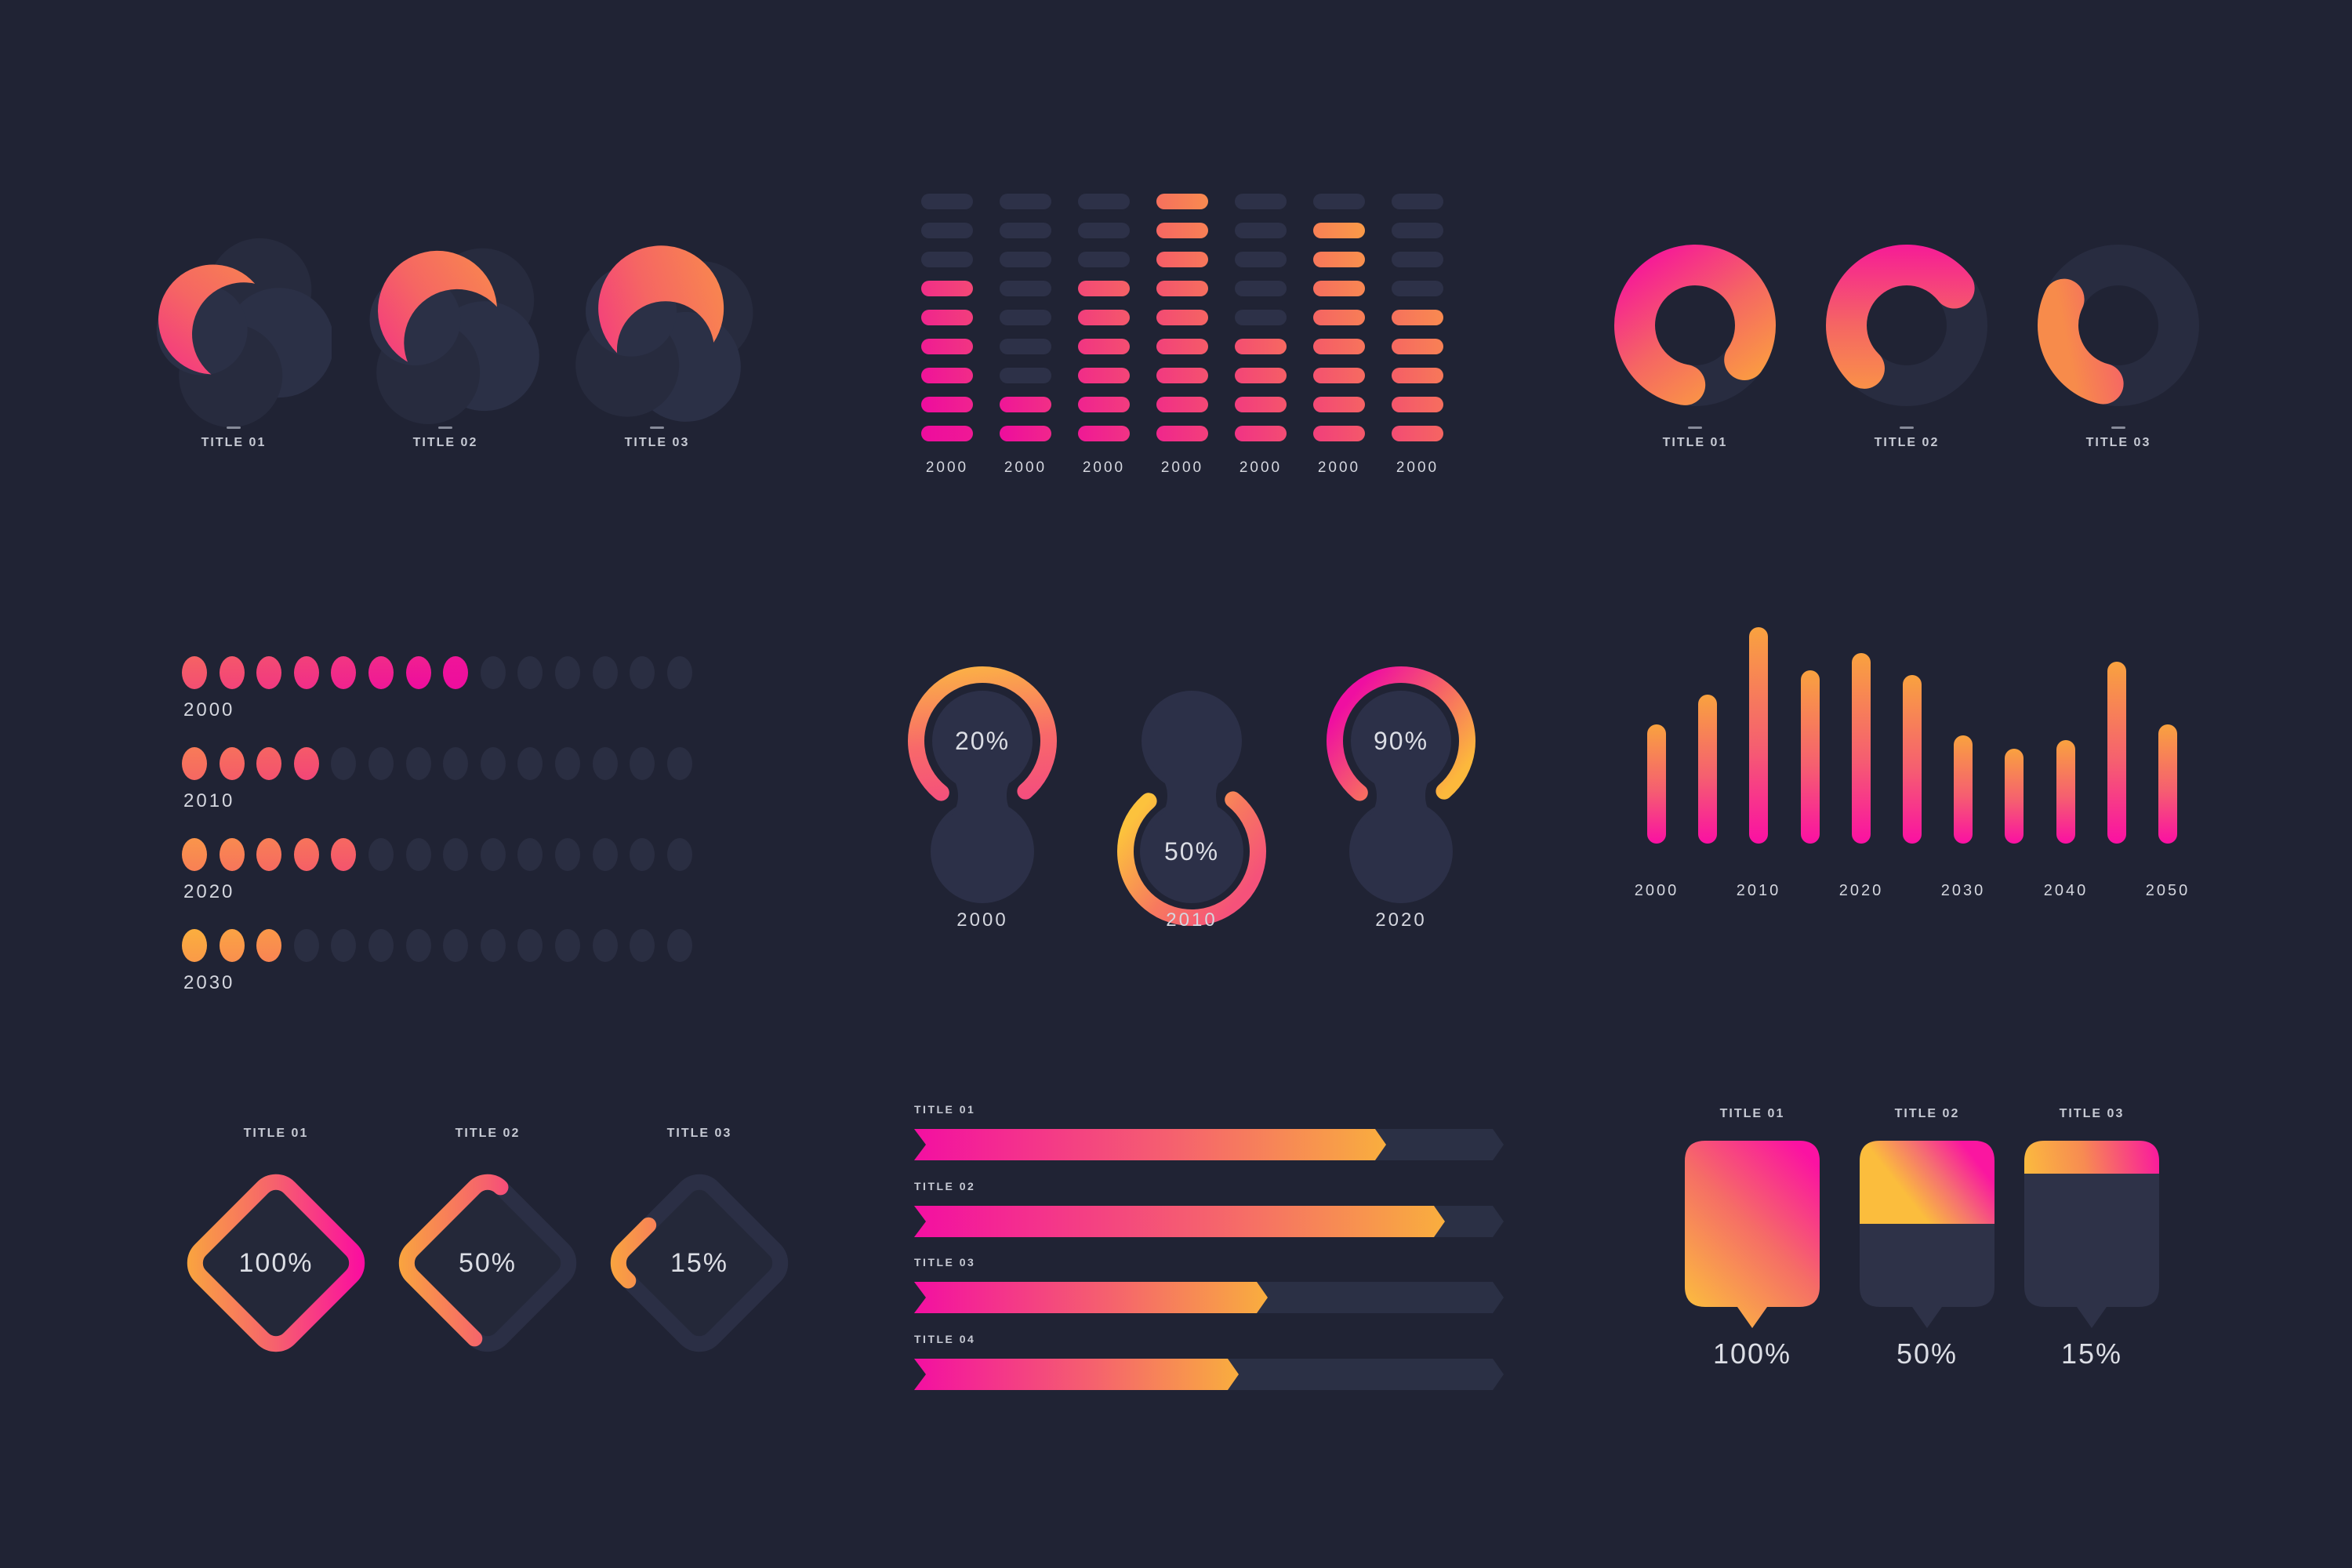 This screenshot has width=2352, height=1568. Describe the element at coordinates (1752, 1354) in the screenshot. I see `bubble-value: 100%` at that location.